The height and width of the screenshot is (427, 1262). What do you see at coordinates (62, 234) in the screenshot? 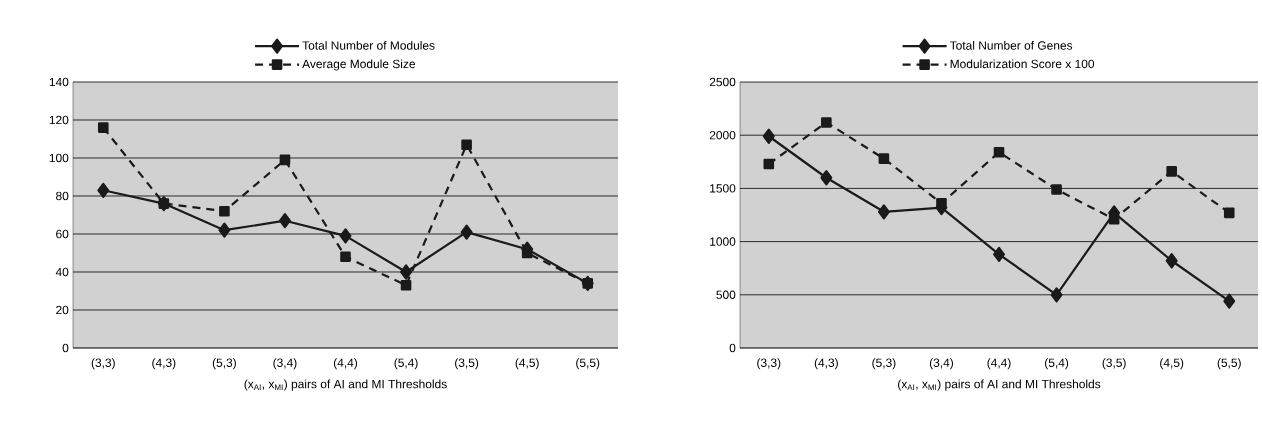
I see `y-tick-label: 60` at bounding box center [62, 234].